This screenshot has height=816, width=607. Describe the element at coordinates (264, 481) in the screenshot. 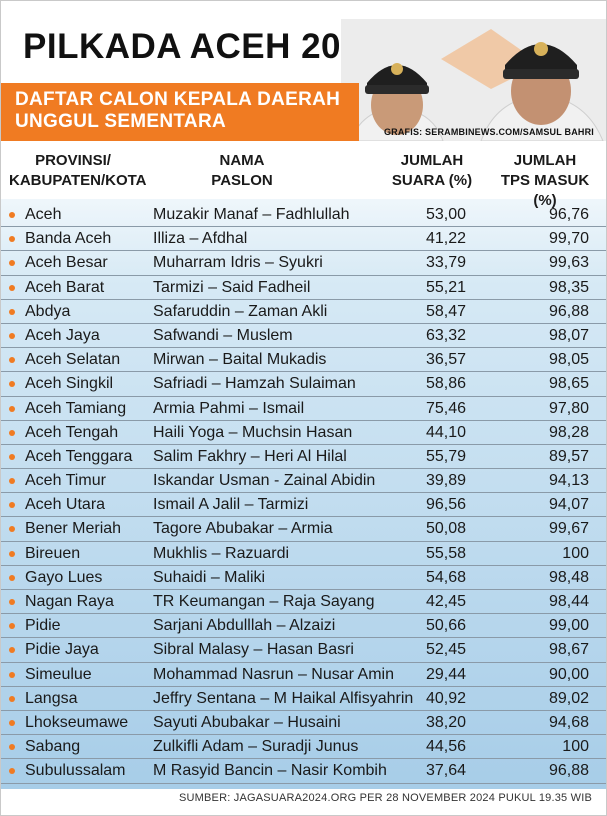

I see `cell-paslon: Iskandar Usman - Zainal Abidin` at that location.